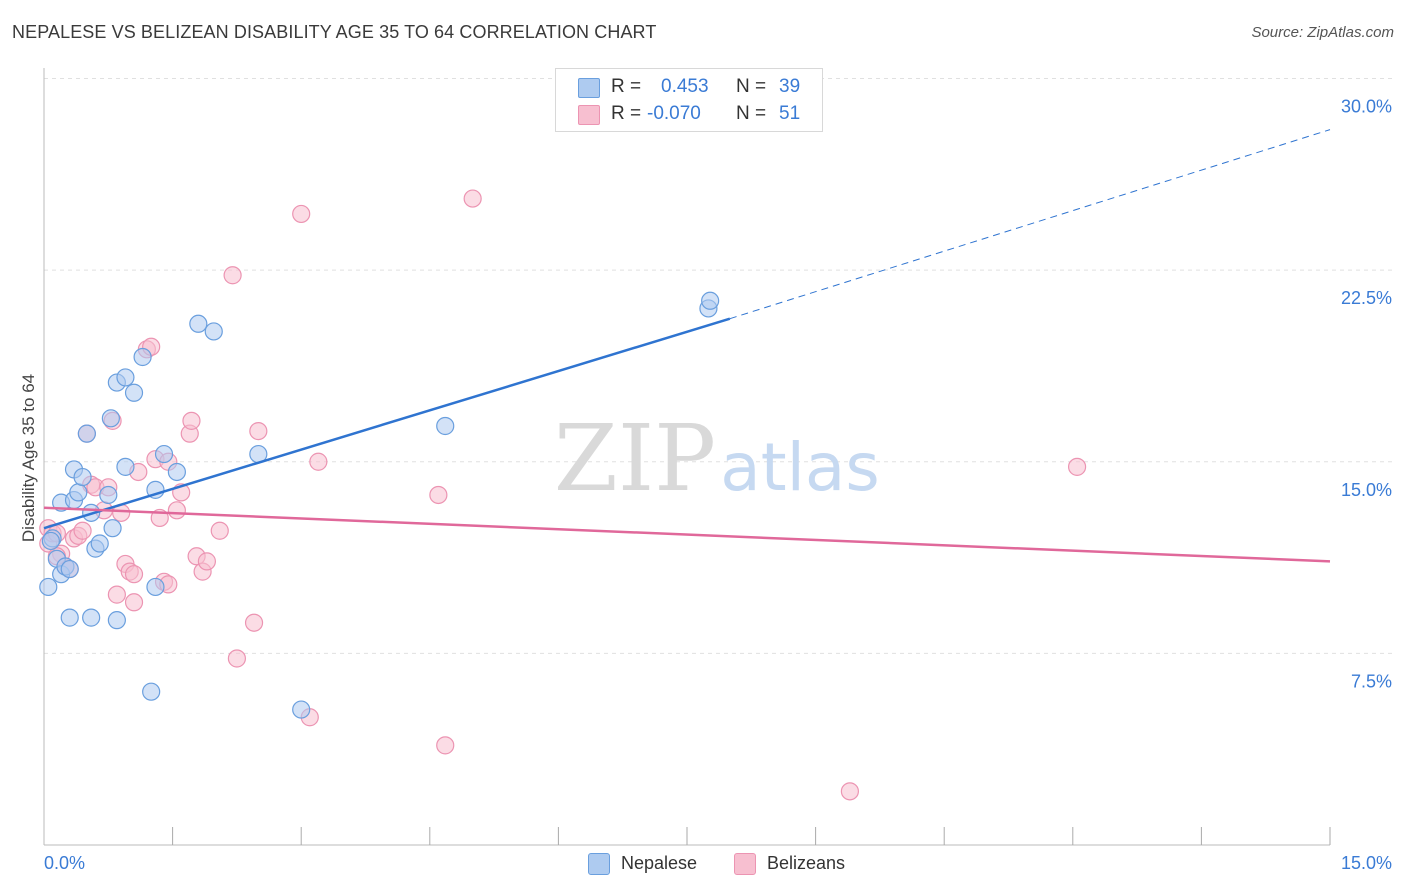 Image resolution: width=1406 pixels, height=892 pixels. Describe the element at coordinates (589, 88) in the screenshot. I see `legend-swatch-blue` at that location.